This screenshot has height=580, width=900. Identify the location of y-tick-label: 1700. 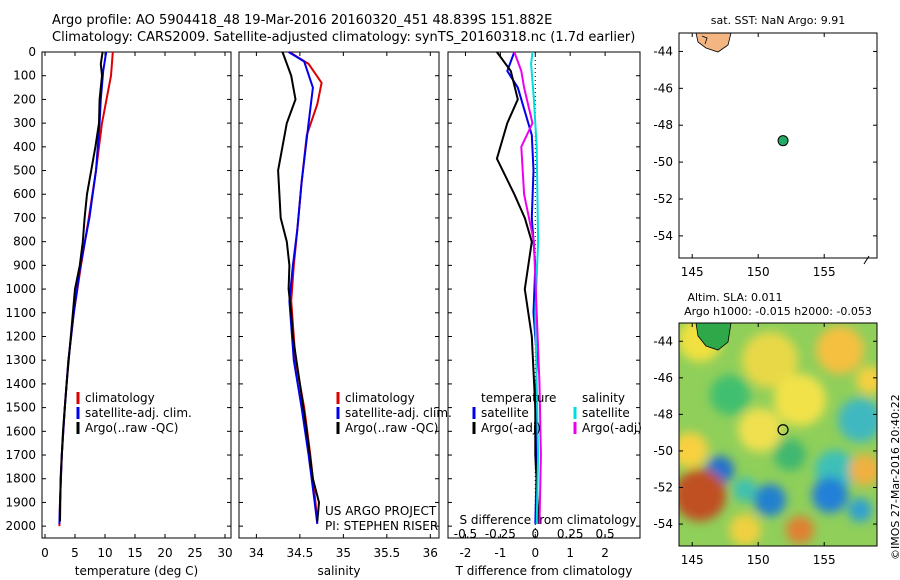
(20, 455).